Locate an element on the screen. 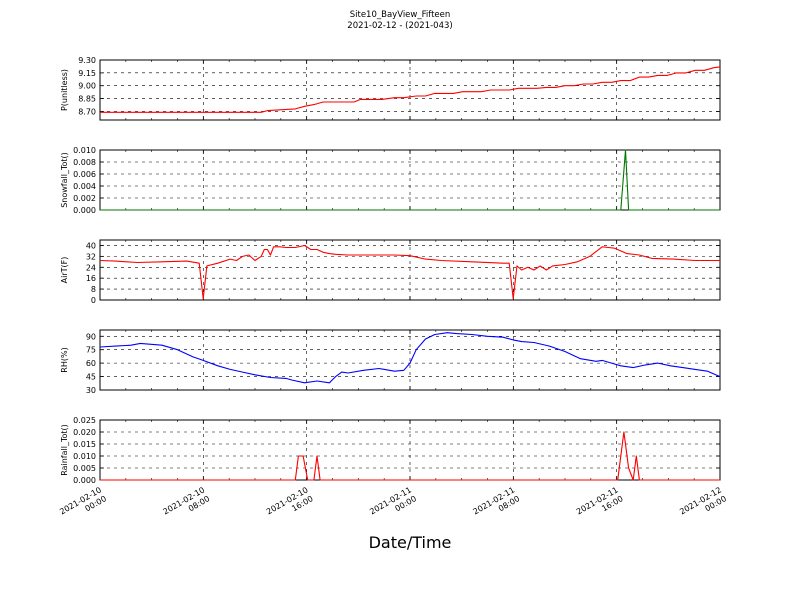 This screenshot has height=600, width=800. y-tick-label: 8.85 is located at coordinates (87, 99).